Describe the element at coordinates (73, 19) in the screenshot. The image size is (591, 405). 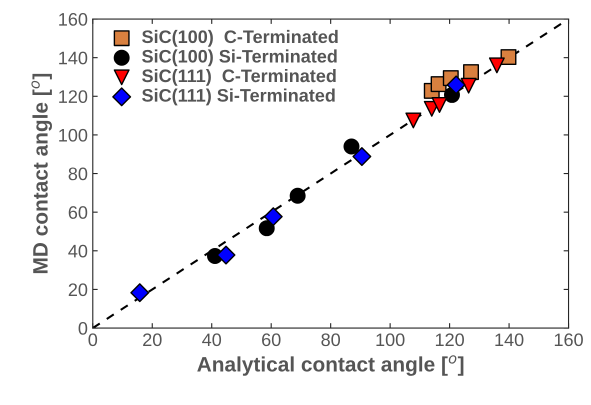
I see `y-tick-label: 160` at that location.